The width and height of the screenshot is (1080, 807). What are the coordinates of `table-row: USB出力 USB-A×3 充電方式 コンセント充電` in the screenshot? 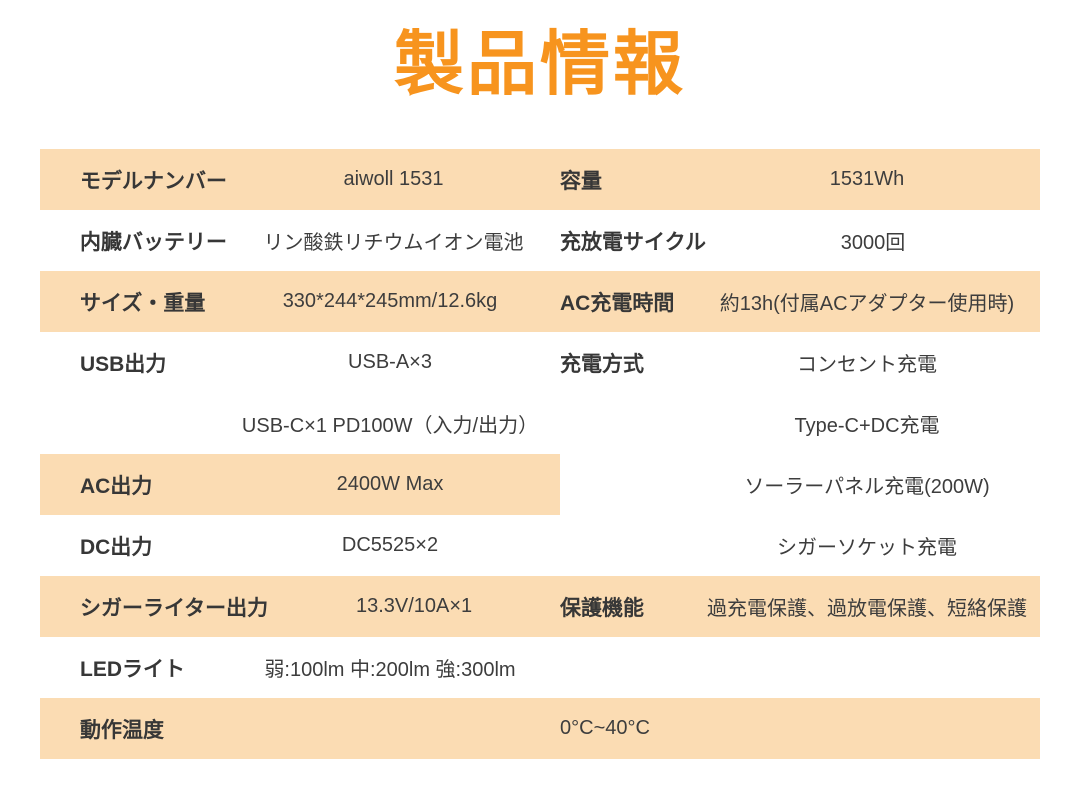 It's located at (540, 362).